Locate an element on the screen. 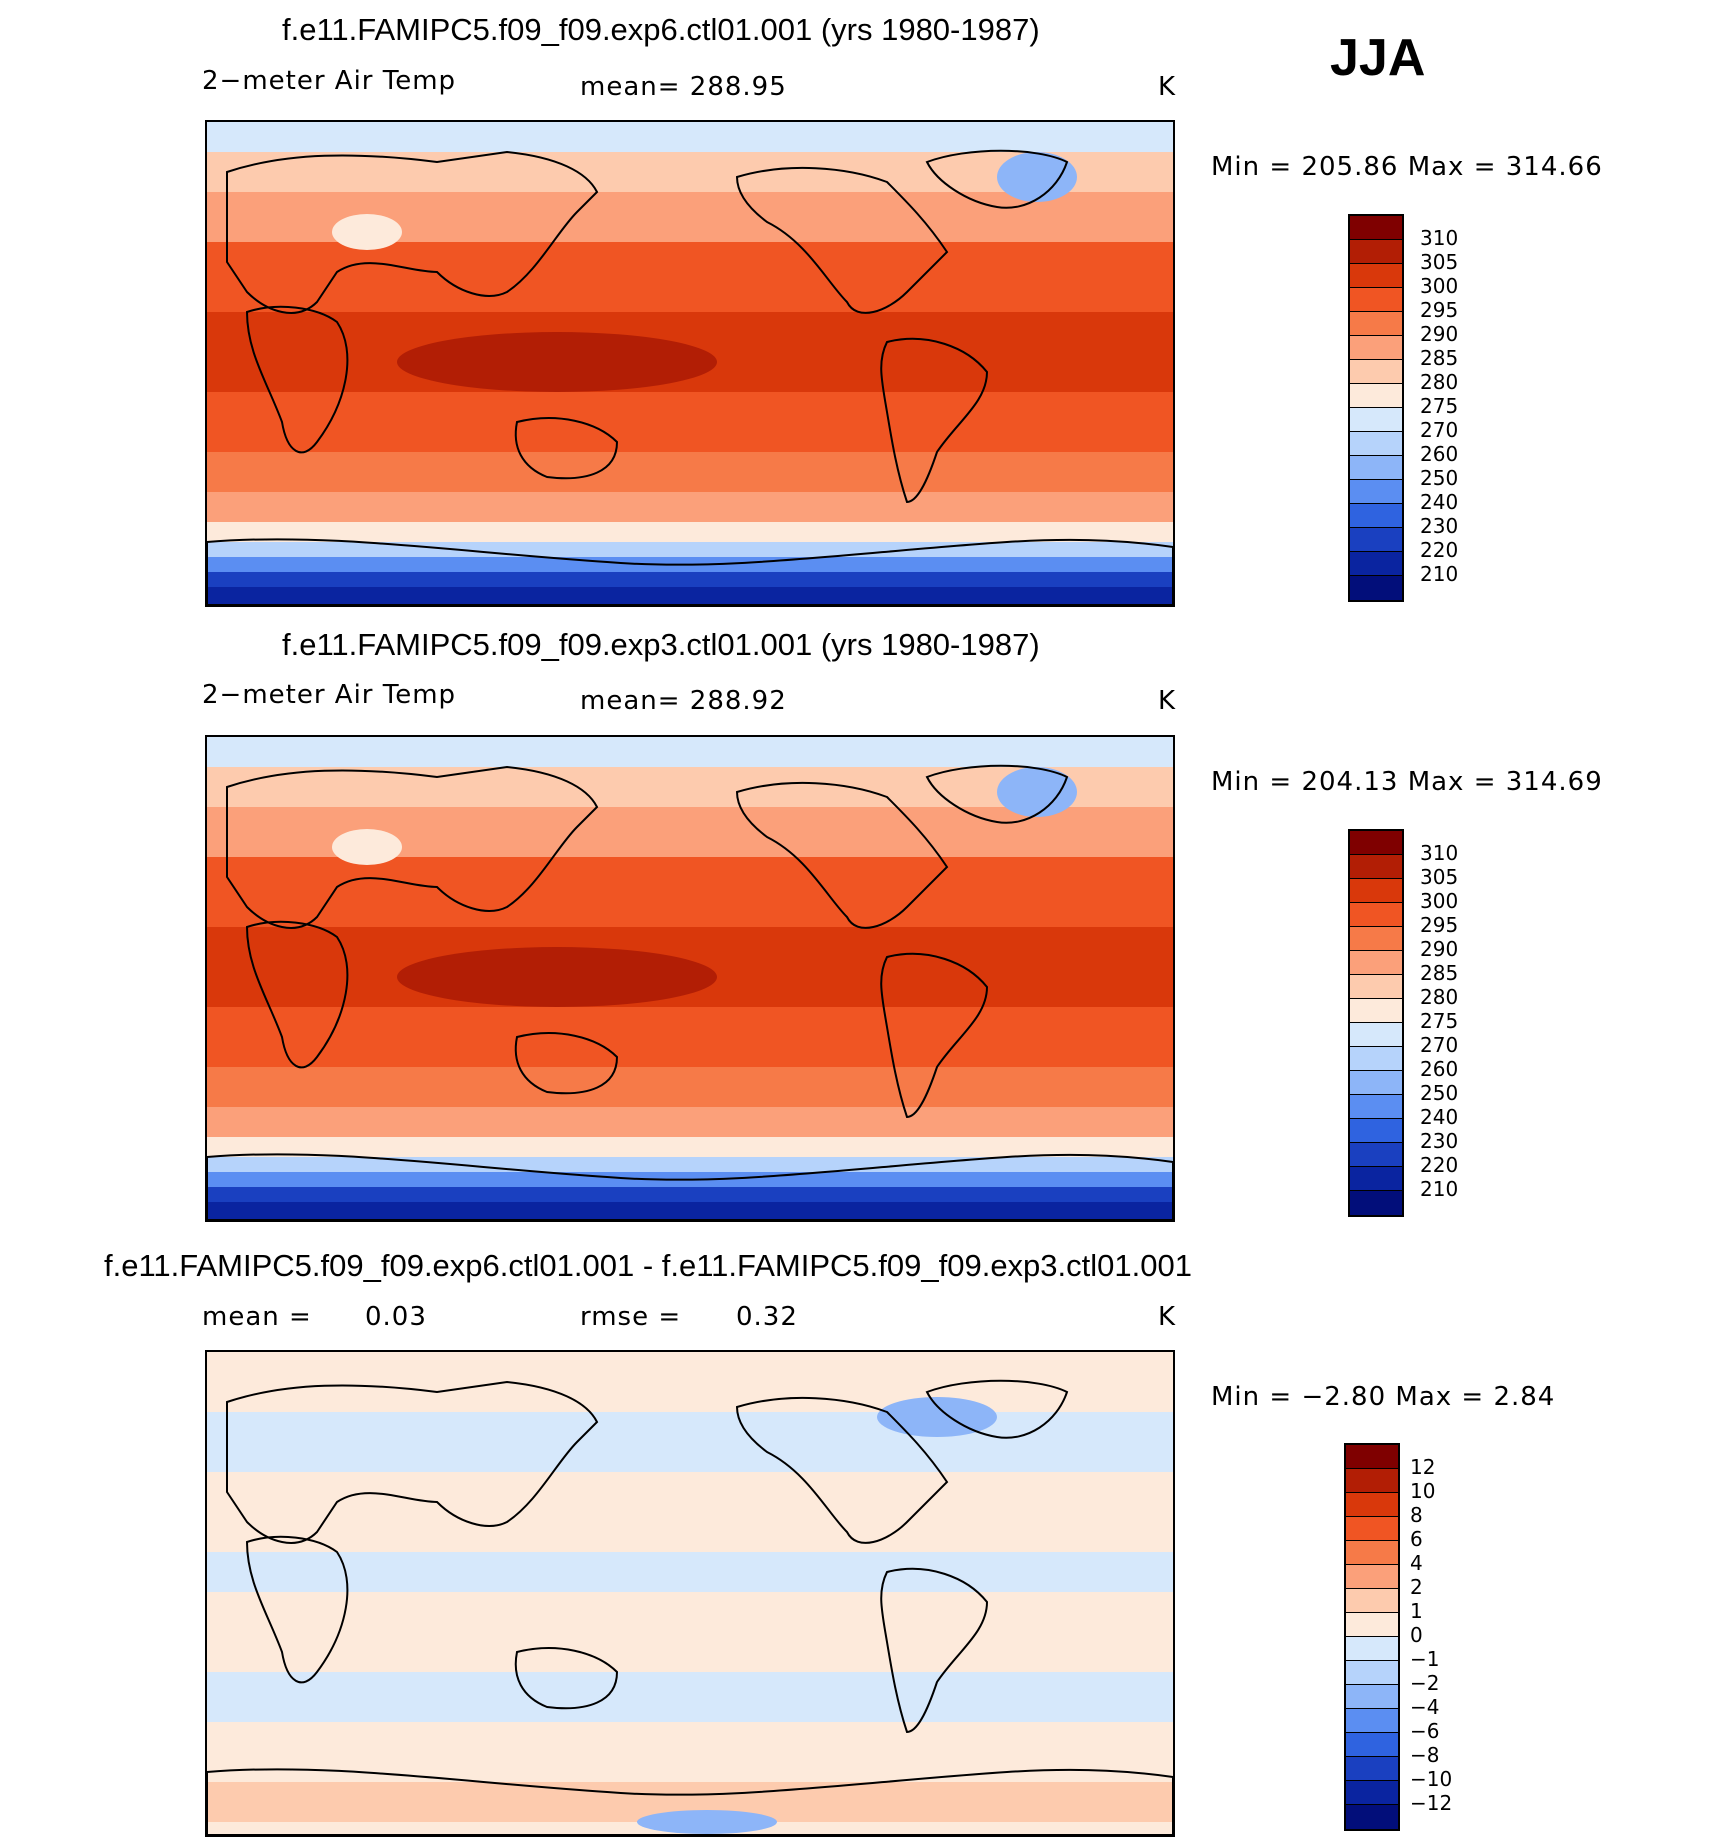 The image size is (1710, 1841). colorbar-tick-label: 8 is located at coordinates (1416, 1515).